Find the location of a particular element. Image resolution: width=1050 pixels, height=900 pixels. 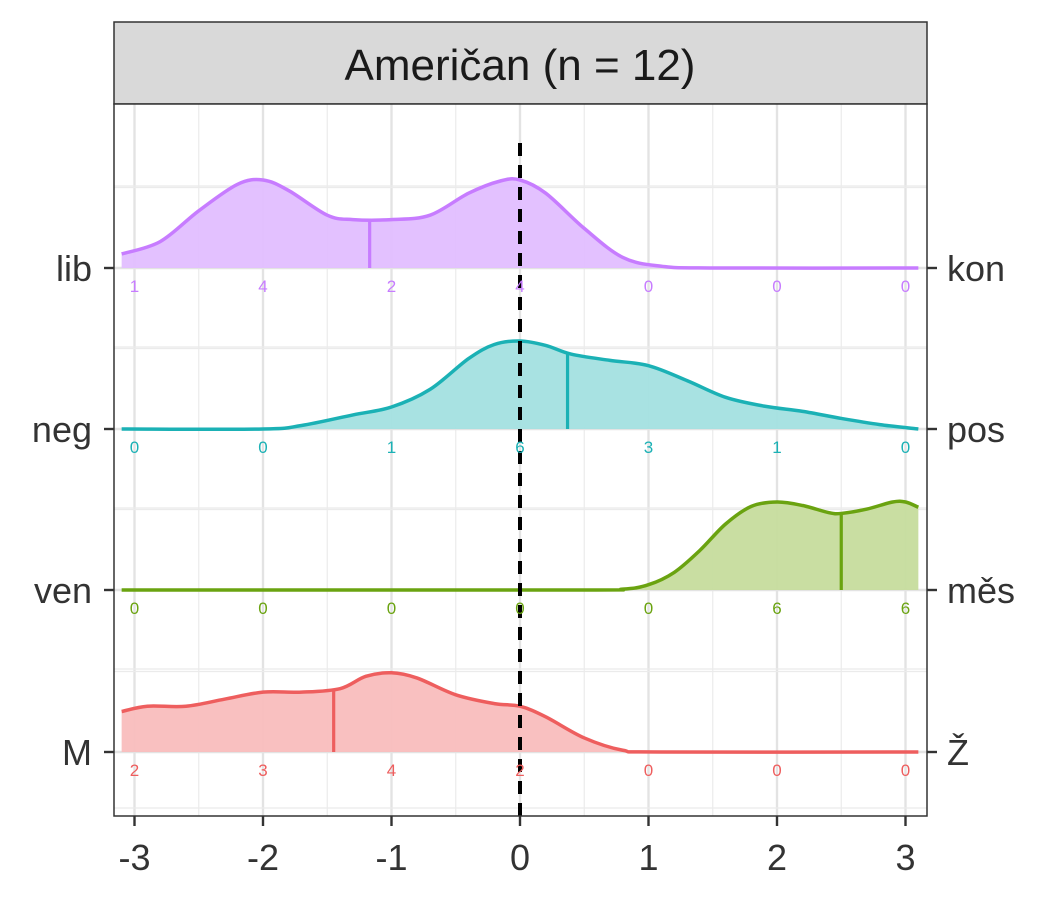

x-tick-label: -2 is located at coordinates (263, 857).